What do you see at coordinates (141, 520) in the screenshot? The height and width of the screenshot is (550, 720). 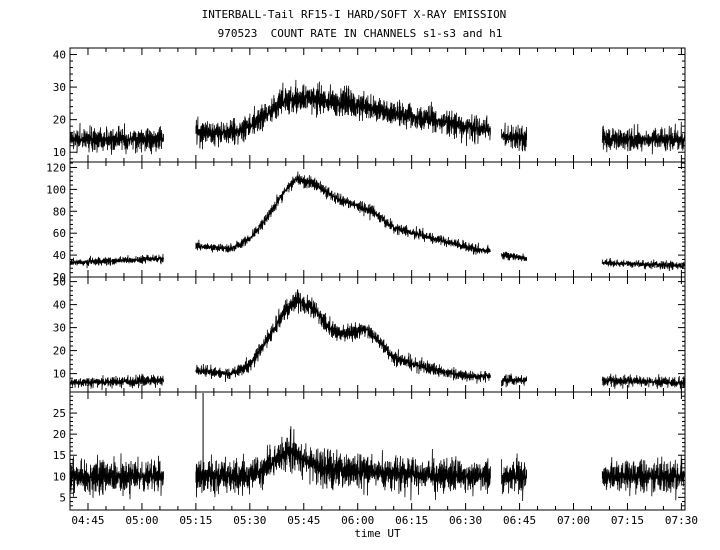 I see `x-tick-label: 05:00` at bounding box center [141, 520].